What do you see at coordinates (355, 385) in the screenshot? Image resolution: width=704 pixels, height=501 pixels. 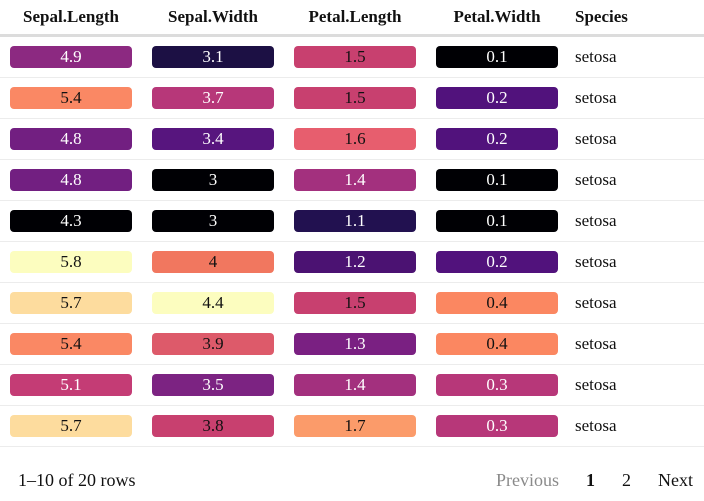 I see `value-pill: 1.4` at bounding box center [355, 385].